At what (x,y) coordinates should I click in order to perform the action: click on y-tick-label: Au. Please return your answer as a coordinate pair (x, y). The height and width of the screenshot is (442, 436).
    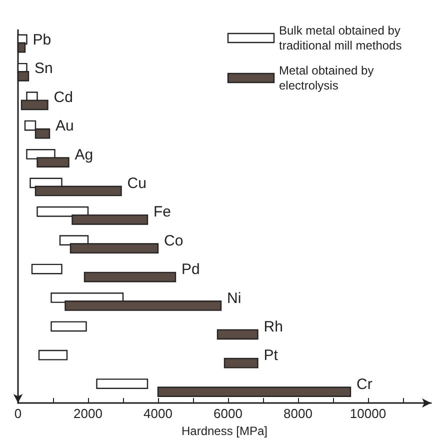
    Looking at the image, I should click on (65, 126).